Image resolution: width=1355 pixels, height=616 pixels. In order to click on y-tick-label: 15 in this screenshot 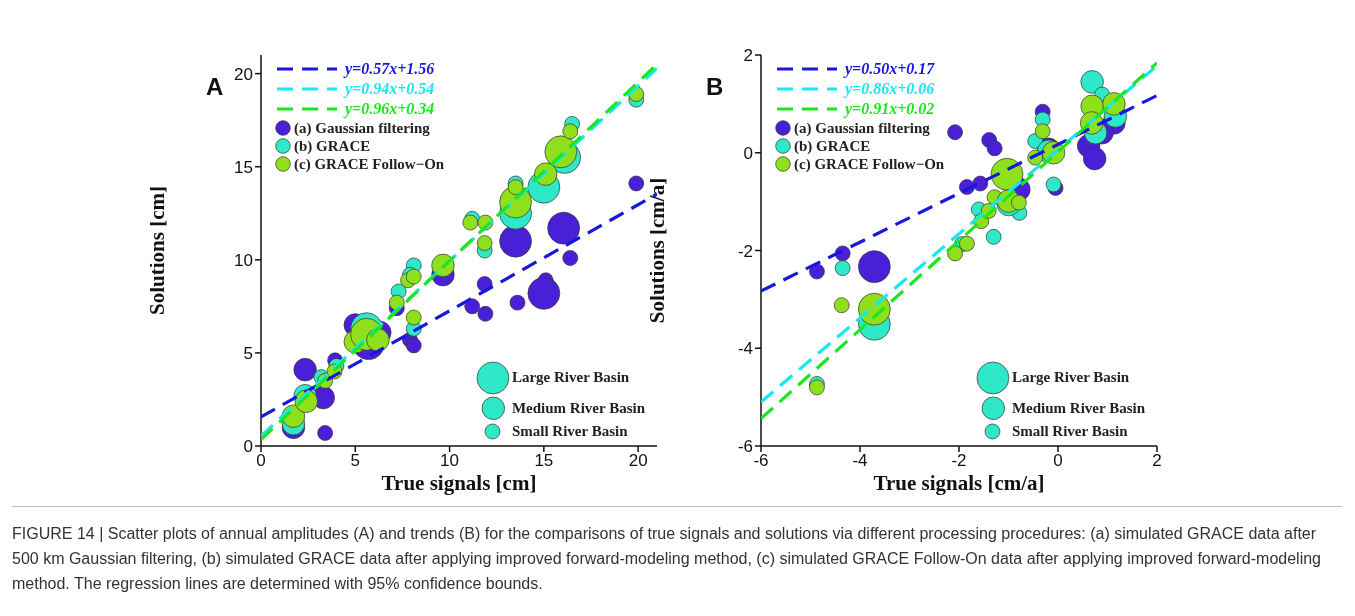, I will do `click(243, 167)`.